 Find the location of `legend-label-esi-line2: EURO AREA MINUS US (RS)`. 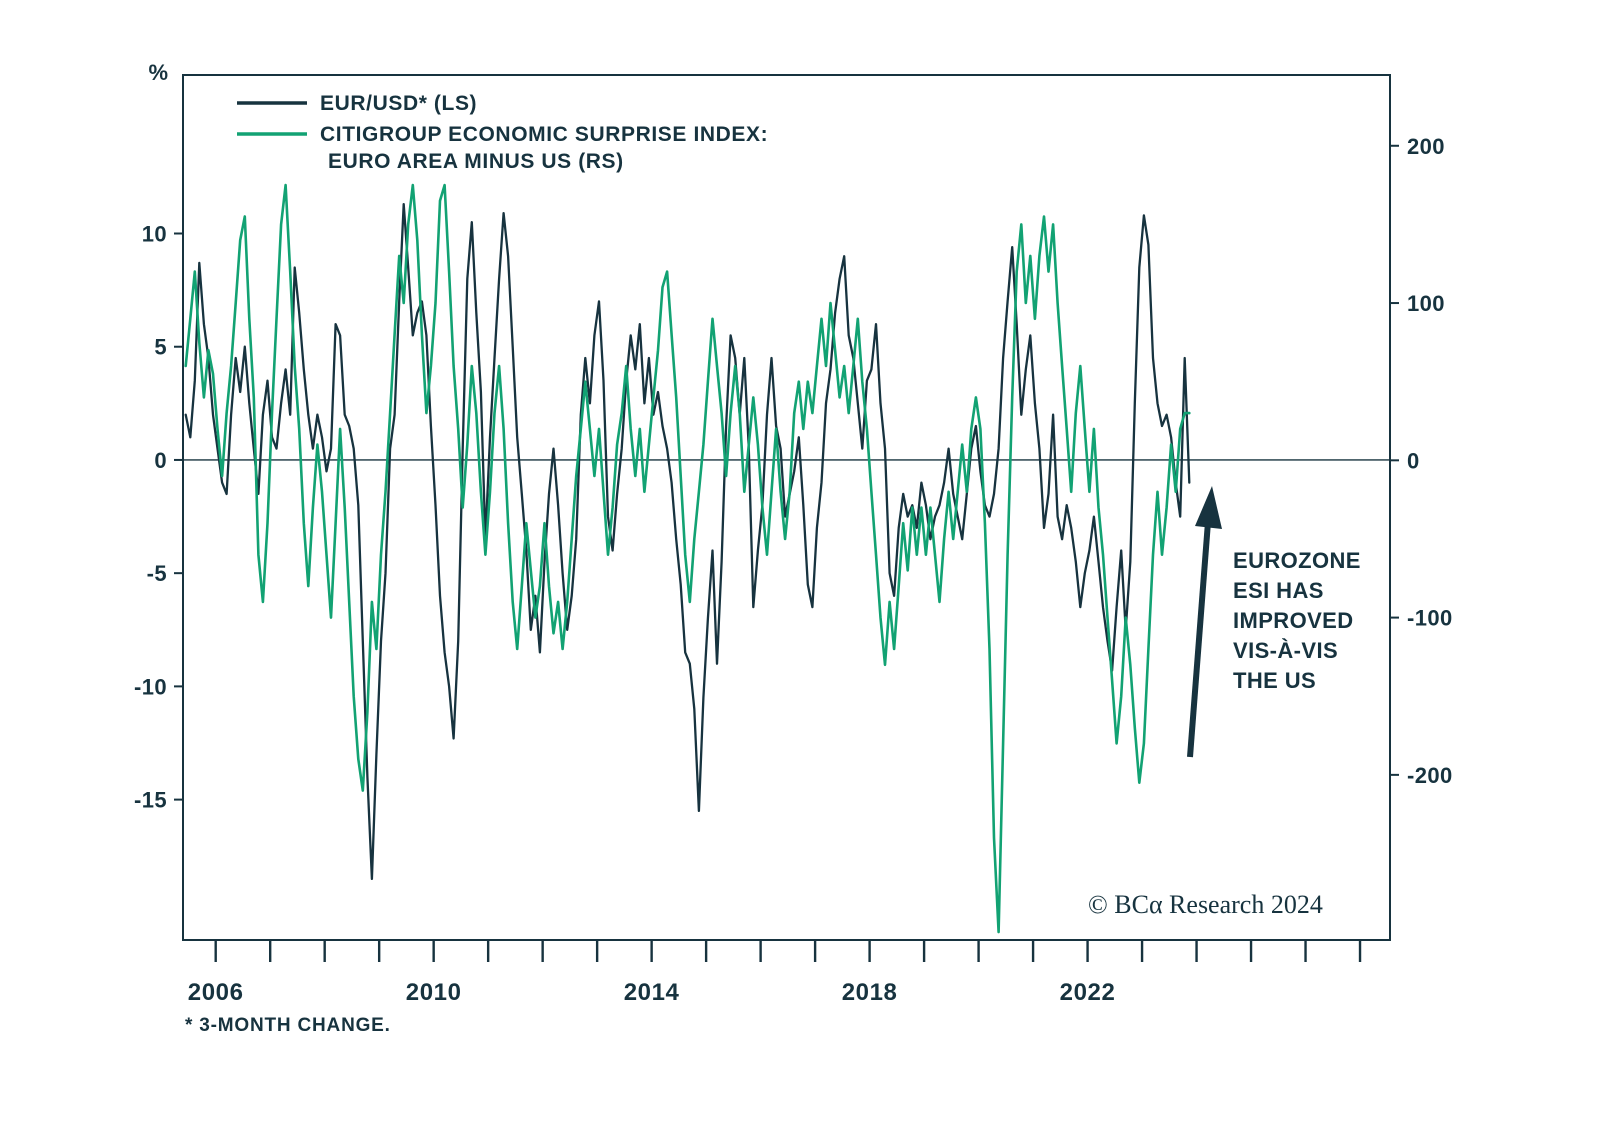

legend-label-esi-line2: EURO AREA MINUS US (RS) is located at coordinates (476, 161).